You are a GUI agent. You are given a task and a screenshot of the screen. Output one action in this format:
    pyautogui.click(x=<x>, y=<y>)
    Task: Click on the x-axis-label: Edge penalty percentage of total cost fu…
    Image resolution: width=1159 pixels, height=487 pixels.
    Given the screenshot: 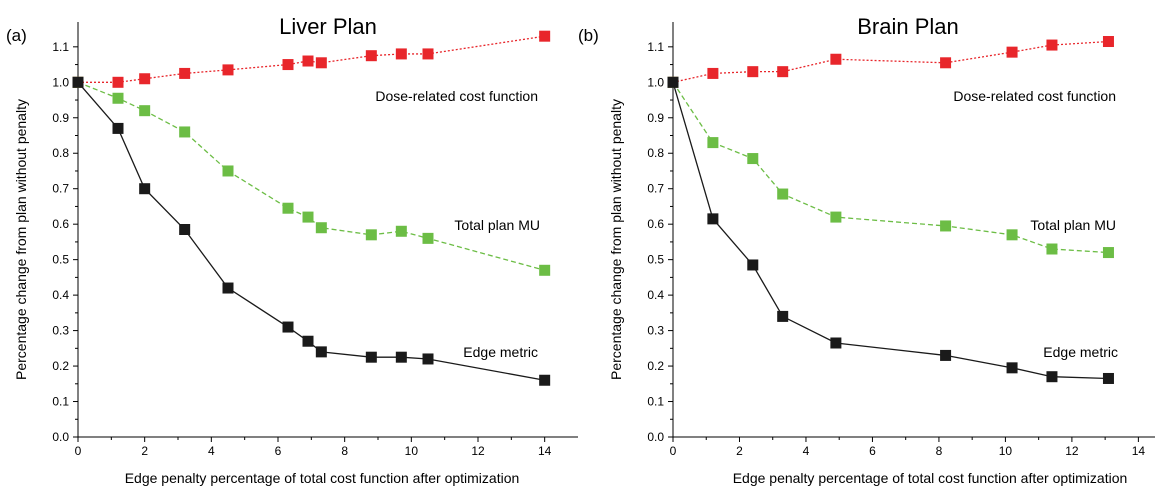 What is the action you would take?
    pyautogui.click(x=930, y=478)
    